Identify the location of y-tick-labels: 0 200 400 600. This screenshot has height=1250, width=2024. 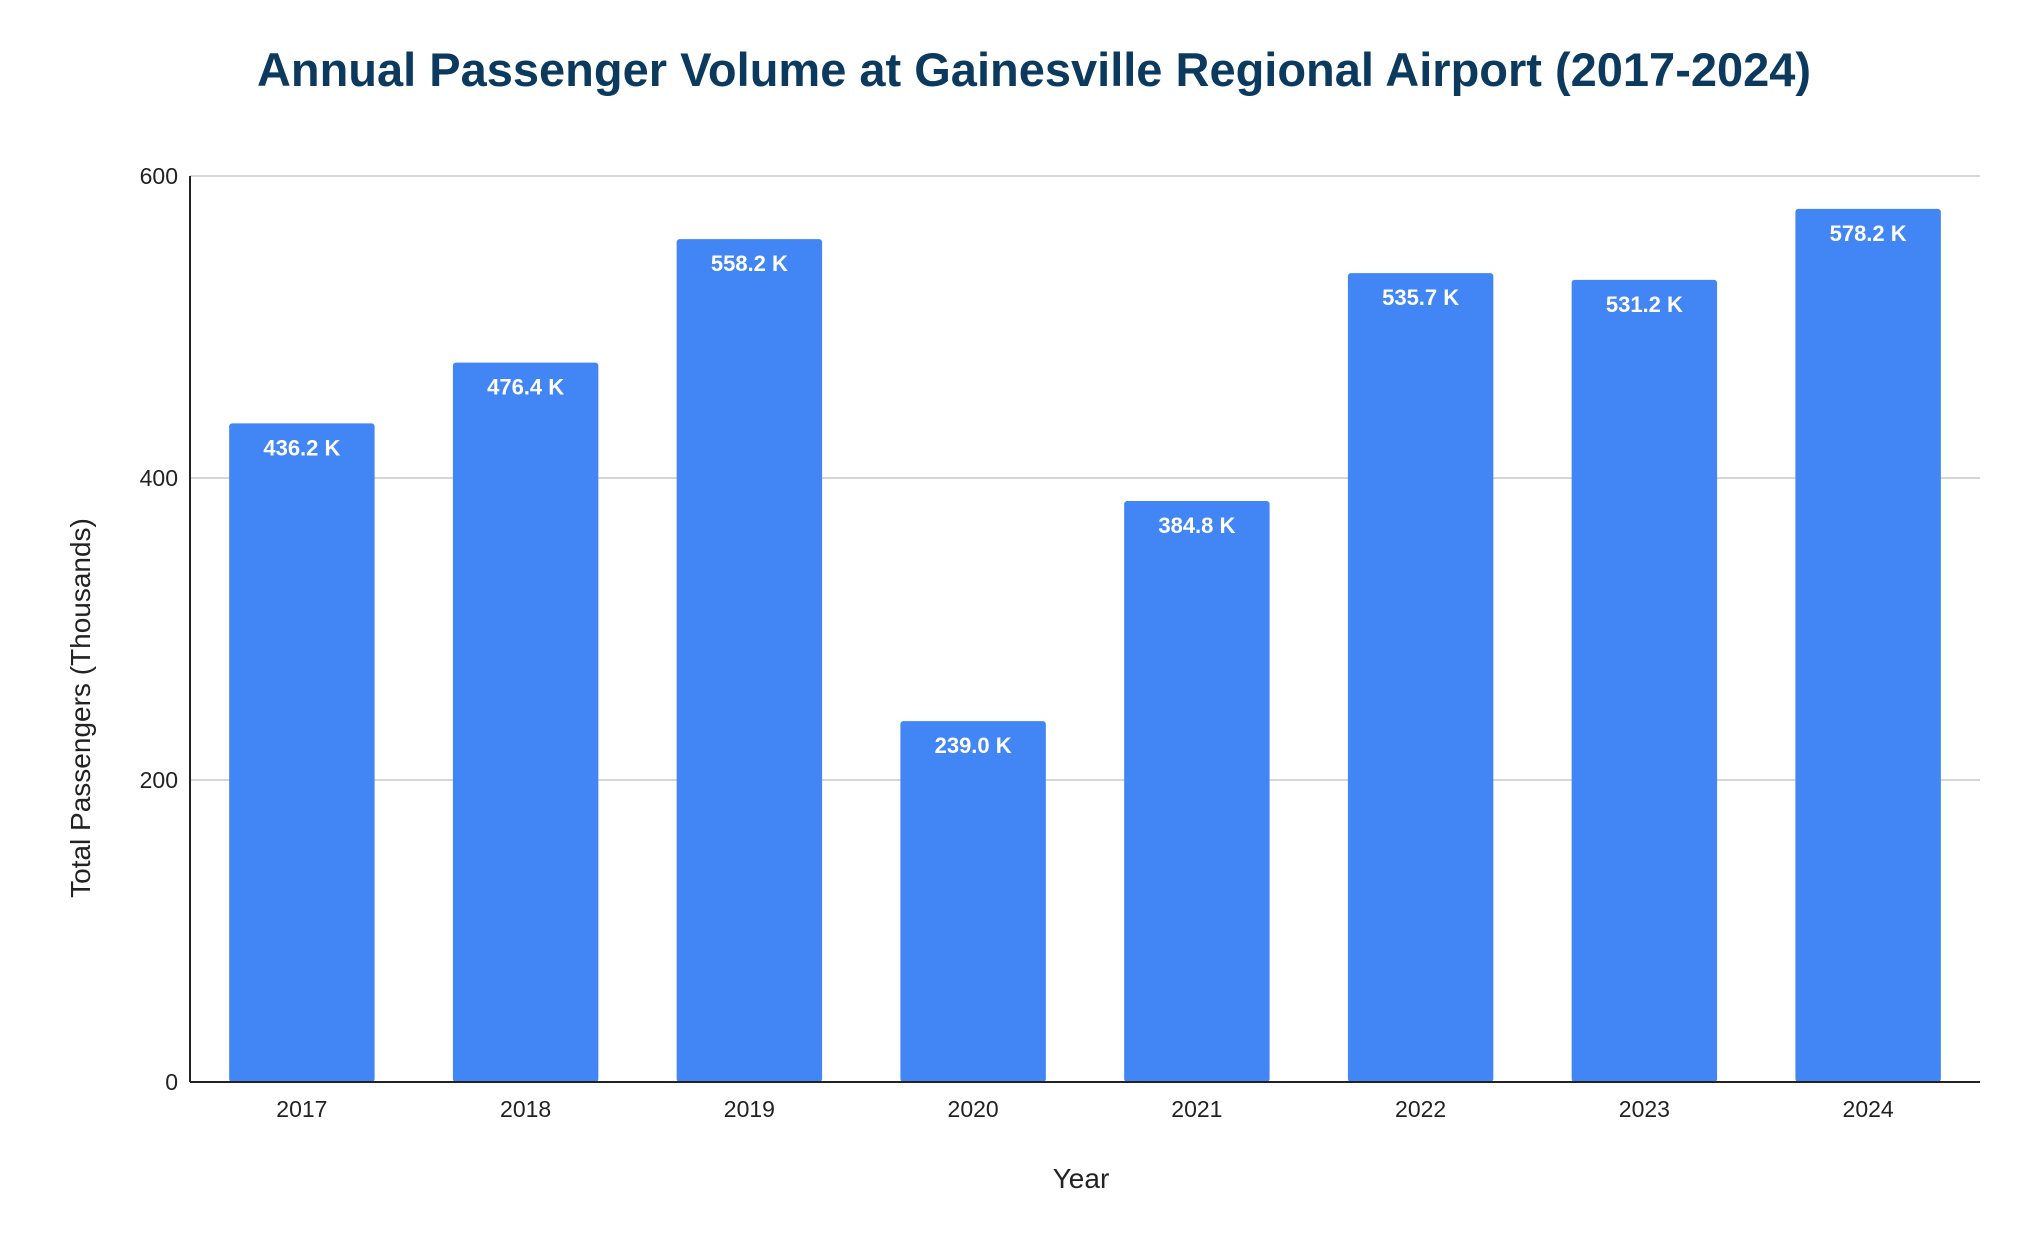
(159, 629).